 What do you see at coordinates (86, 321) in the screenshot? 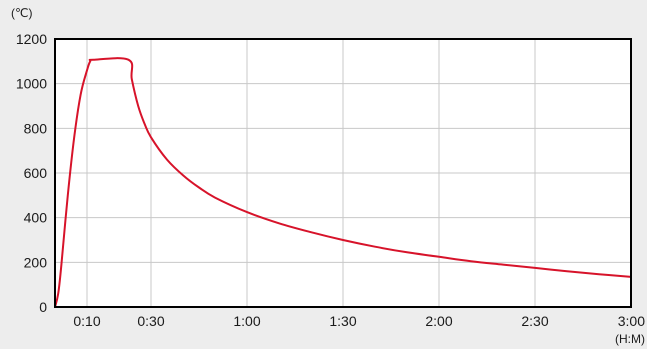
I see `x-tick-label: 0:10` at bounding box center [86, 321].